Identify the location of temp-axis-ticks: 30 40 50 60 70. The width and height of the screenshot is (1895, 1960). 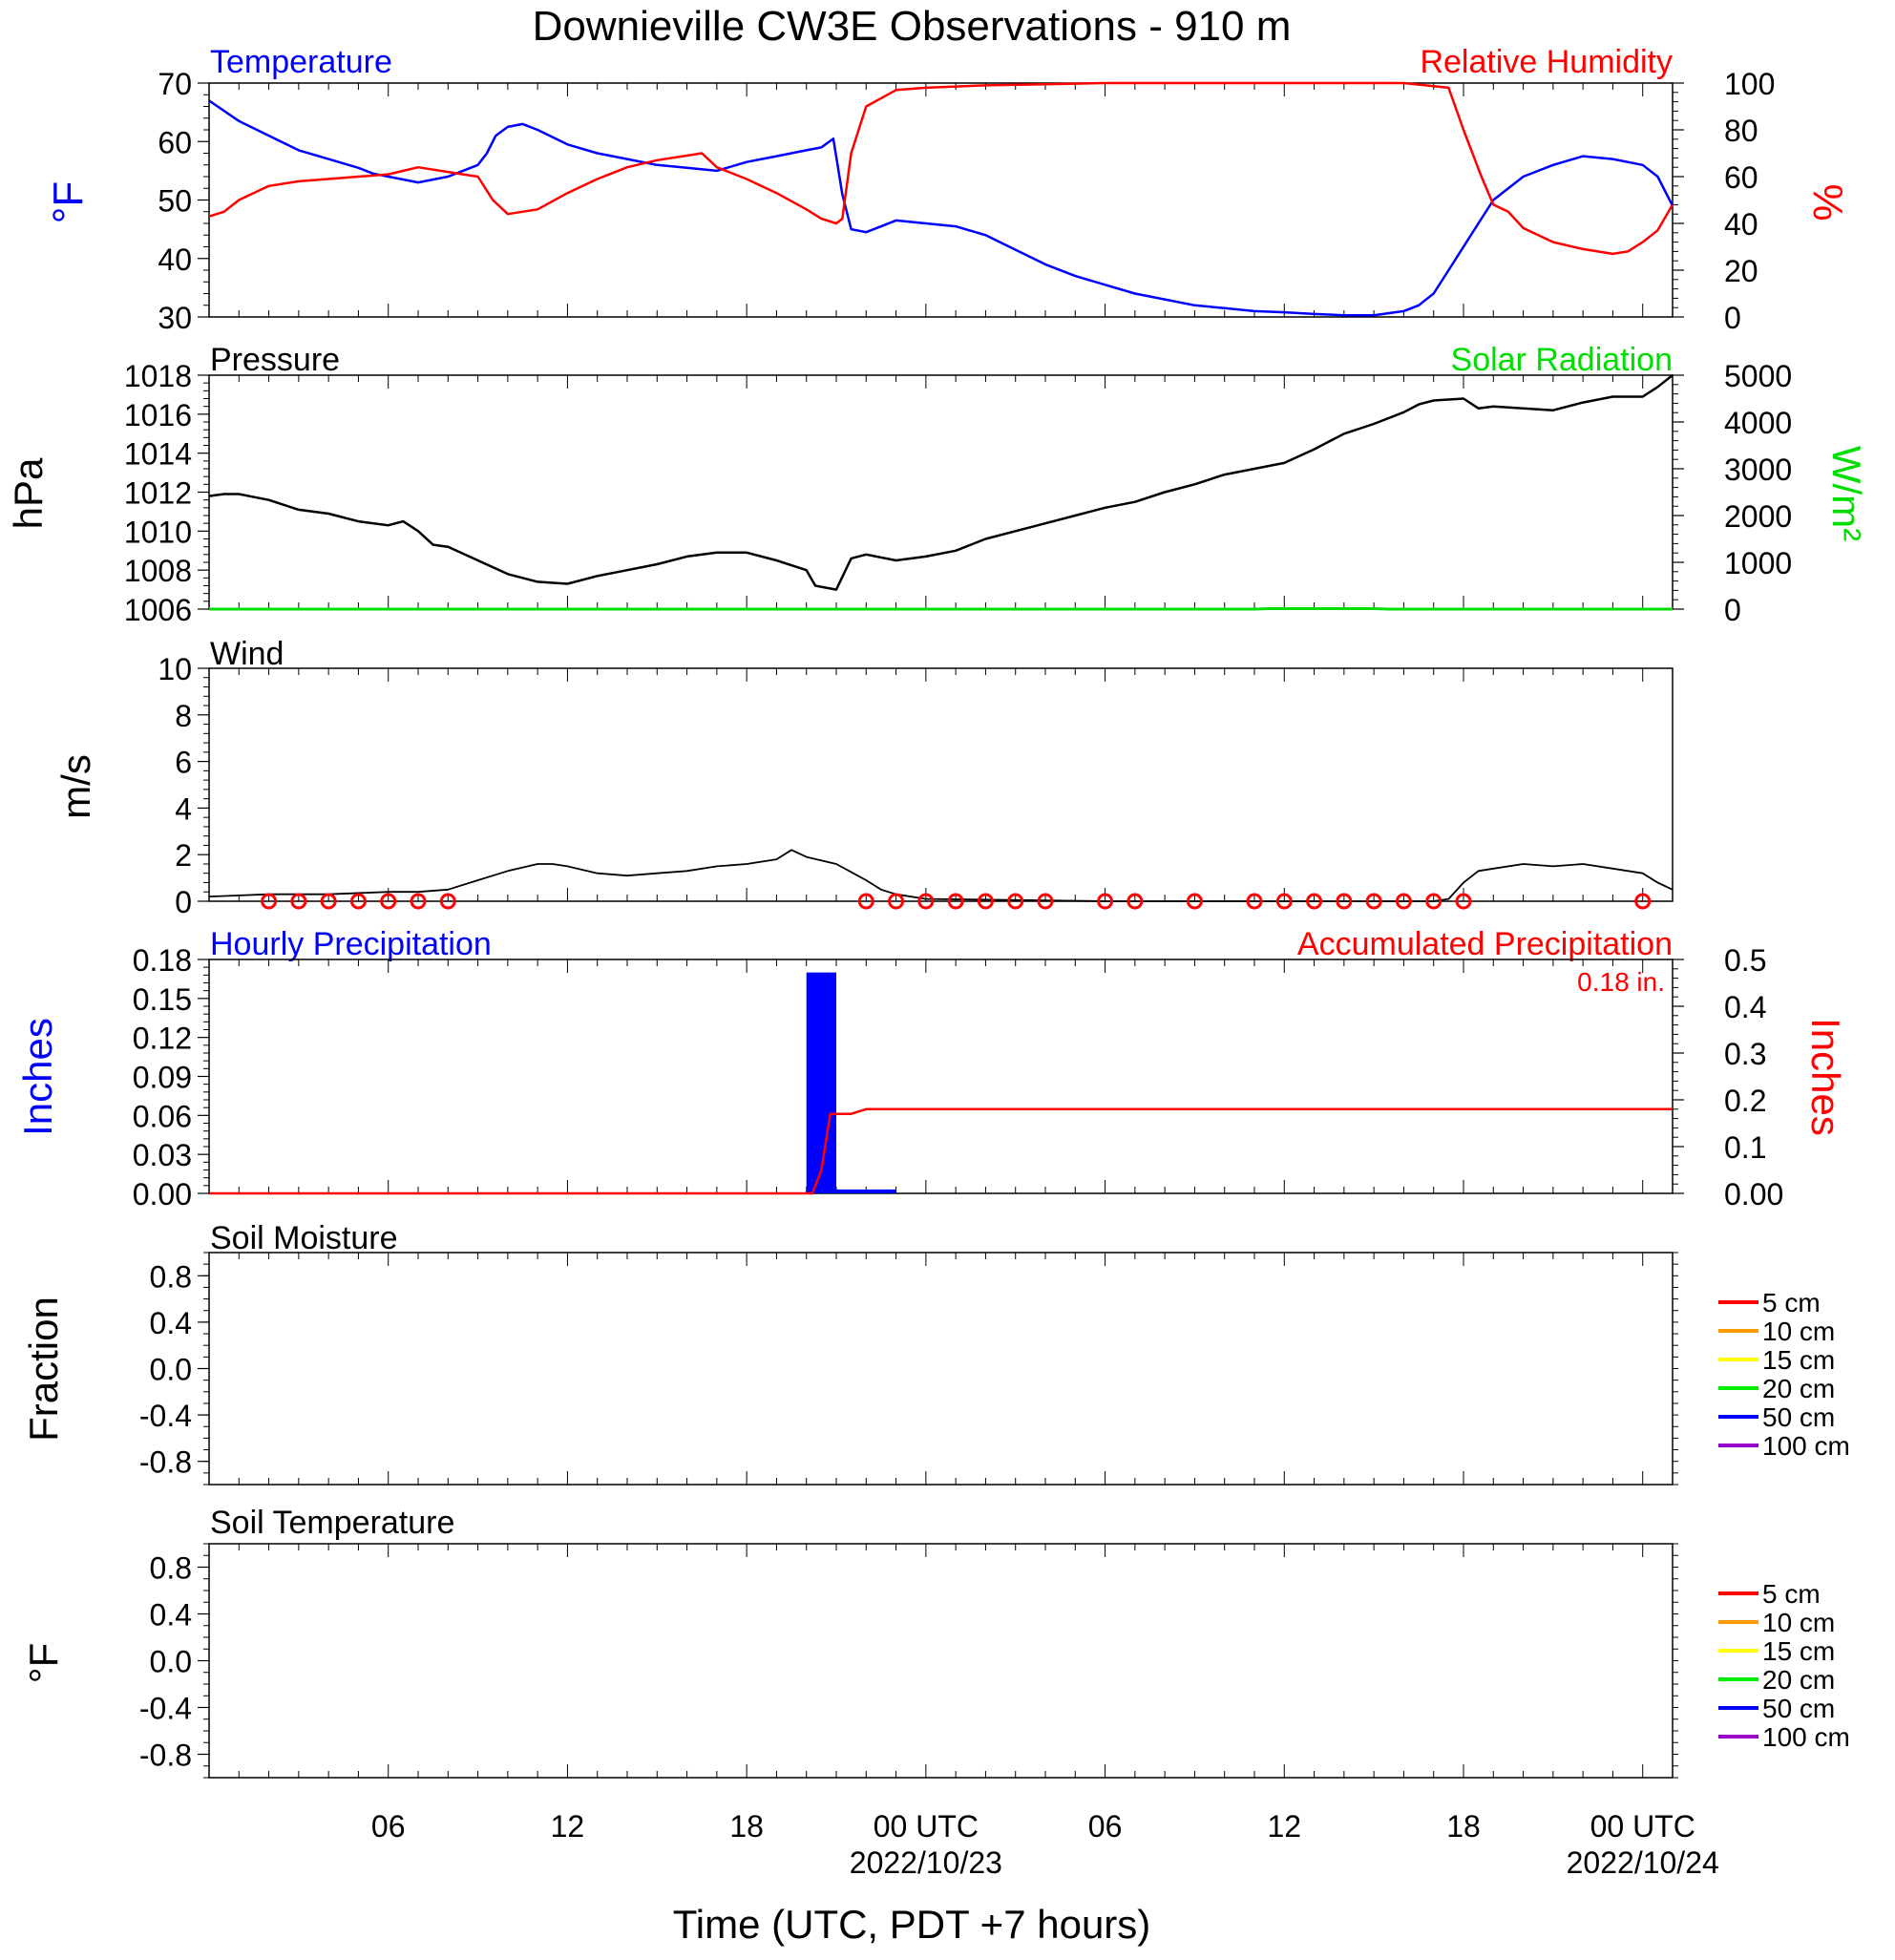
(183, 201).